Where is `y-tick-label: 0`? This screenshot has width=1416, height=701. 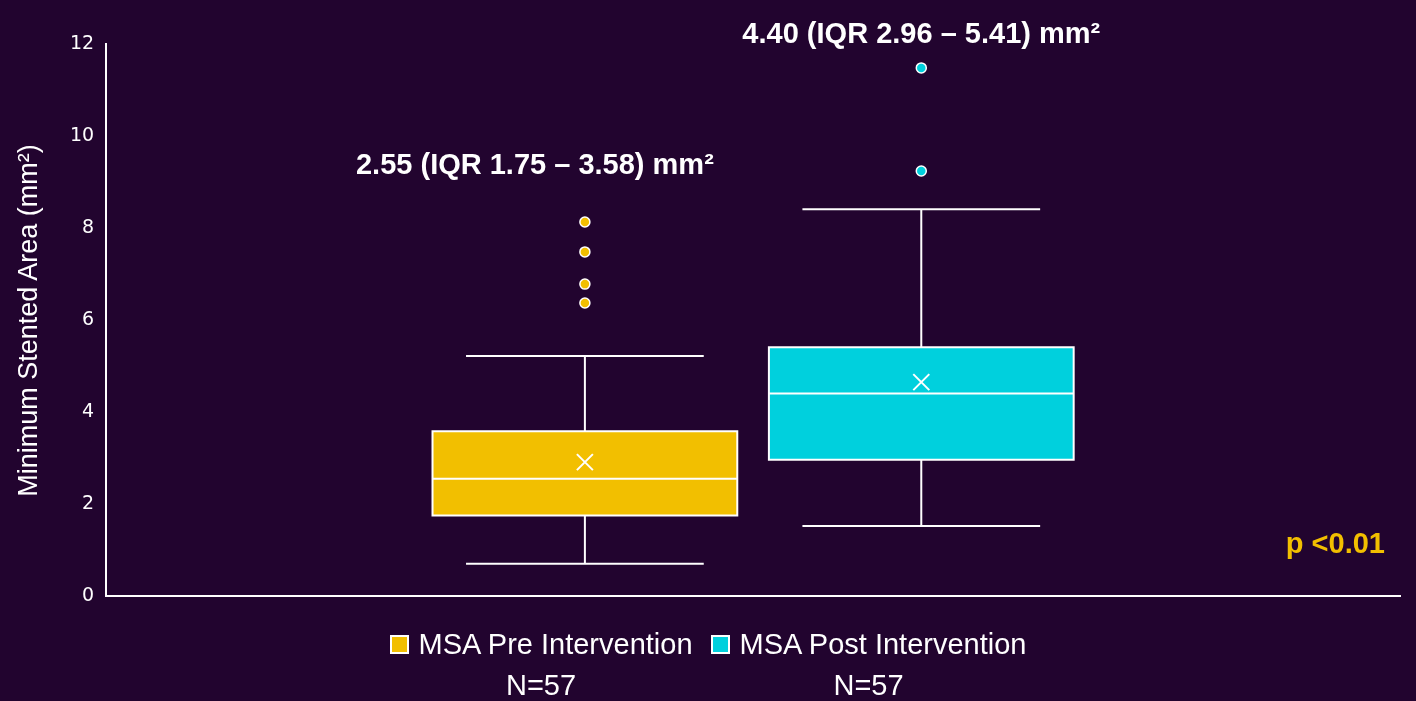
y-tick-label: 0 is located at coordinates (88, 593).